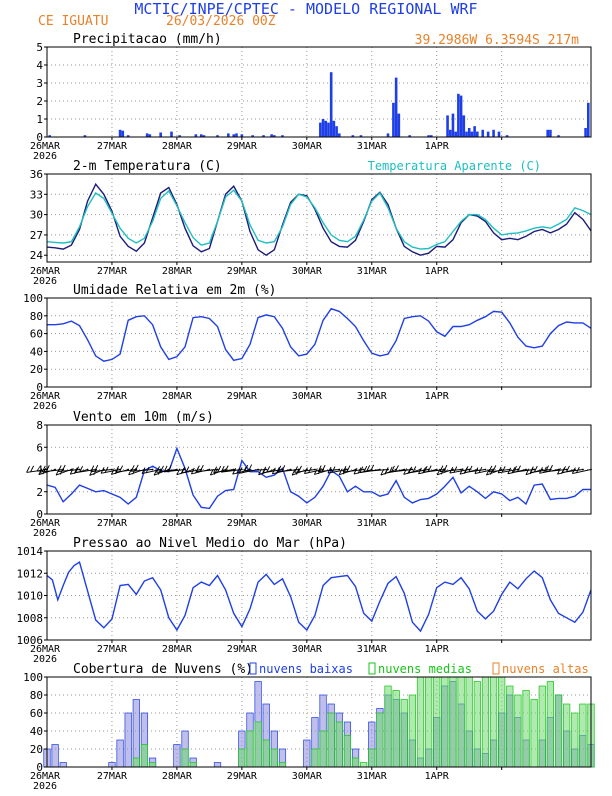 The width and height of the screenshot is (612, 796). I want to click on station-name: CE IGUATU, so click(73, 21).